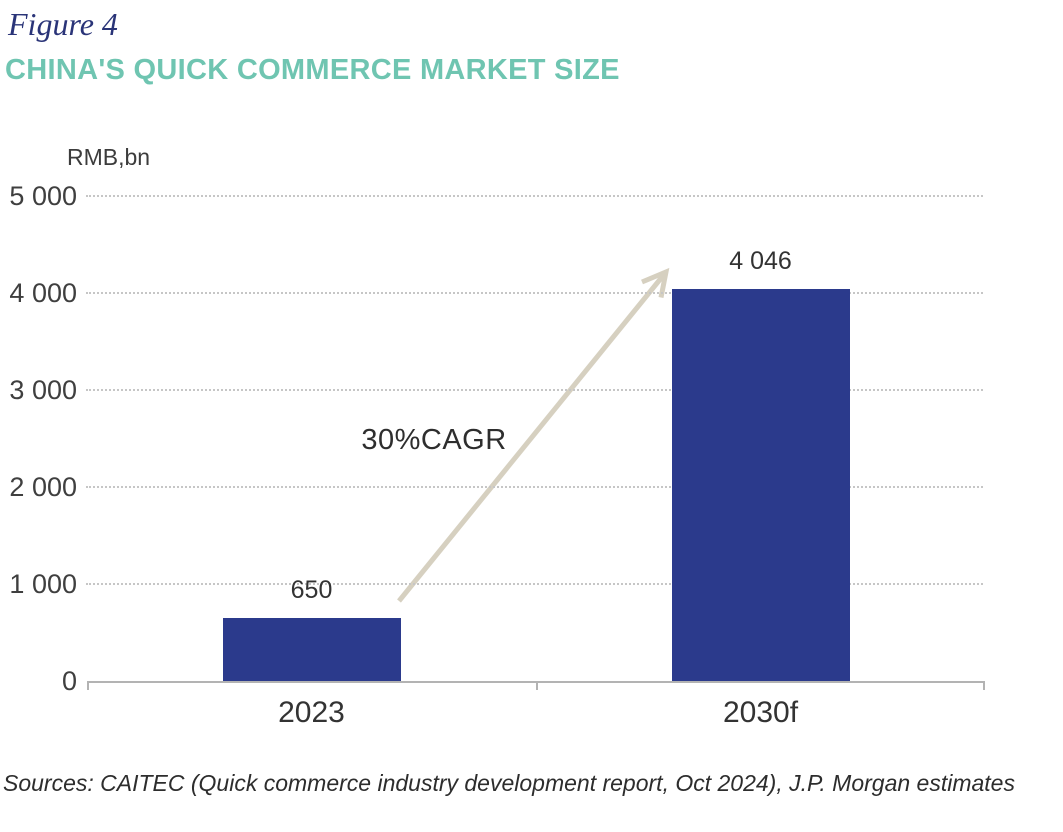 The width and height of the screenshot is (1063, 832). I want to click on y-axis-tick-label: 0, so click(69, 681).